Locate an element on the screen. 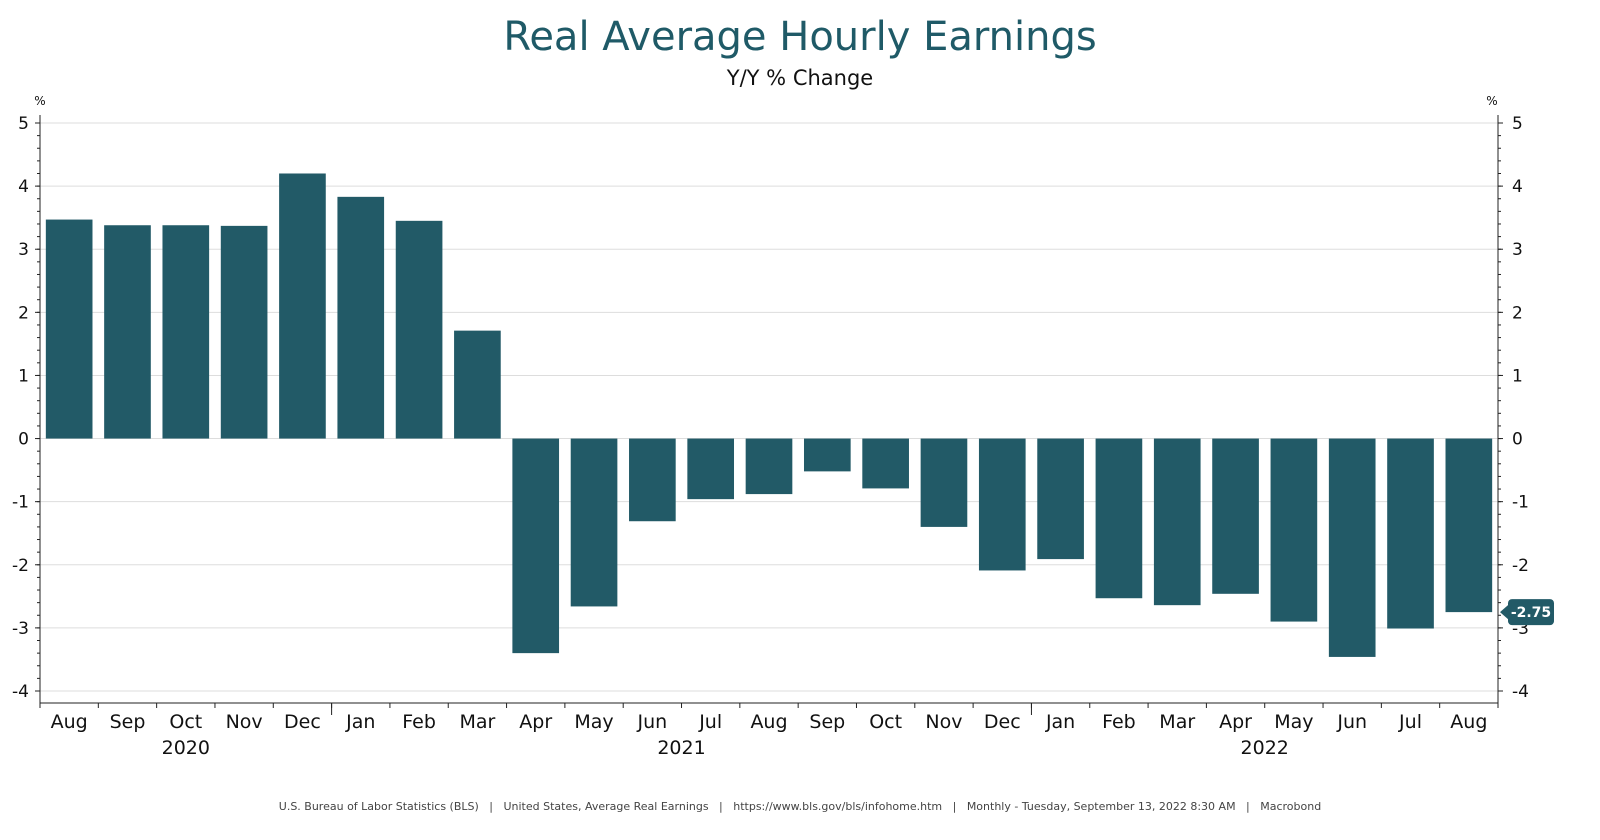 This screenshot has width=1600, height=840. y-tick-label-left: -1 is located at coordinates (20, 503).